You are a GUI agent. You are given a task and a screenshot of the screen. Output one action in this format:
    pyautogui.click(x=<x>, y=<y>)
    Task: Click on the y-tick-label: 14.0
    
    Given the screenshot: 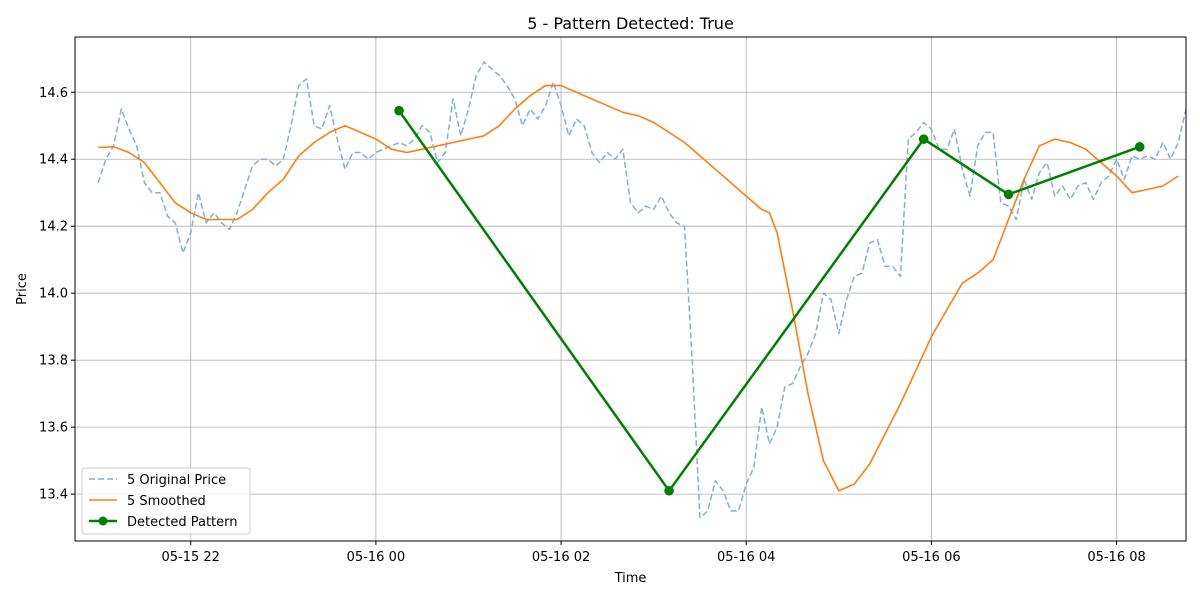 What is the action you would take?
    pyautogui.click(x=53, y=294)
    